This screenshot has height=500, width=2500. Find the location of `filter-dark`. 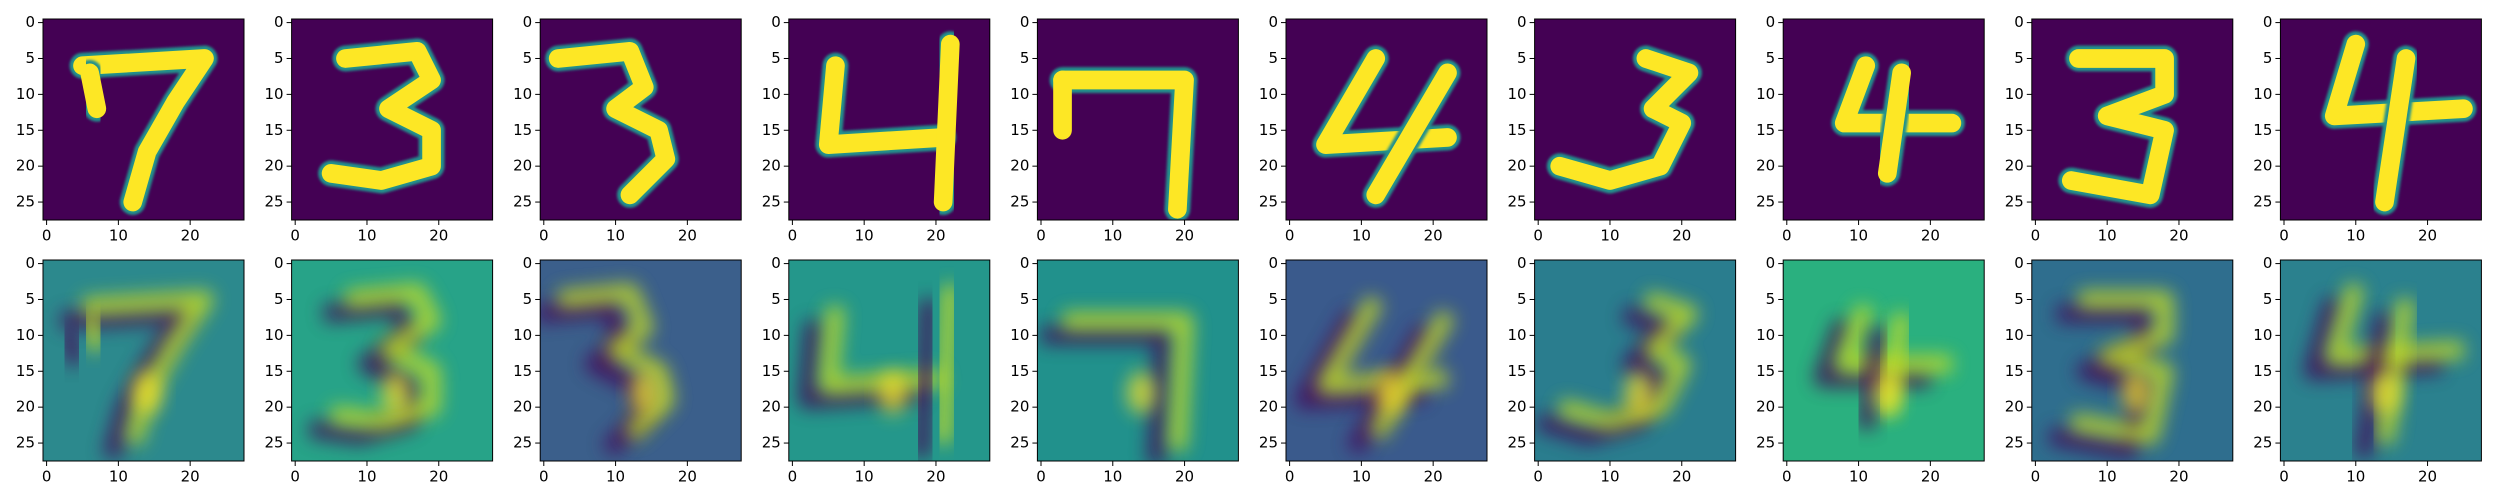

filter-dark is located at coordinates (925, 378).